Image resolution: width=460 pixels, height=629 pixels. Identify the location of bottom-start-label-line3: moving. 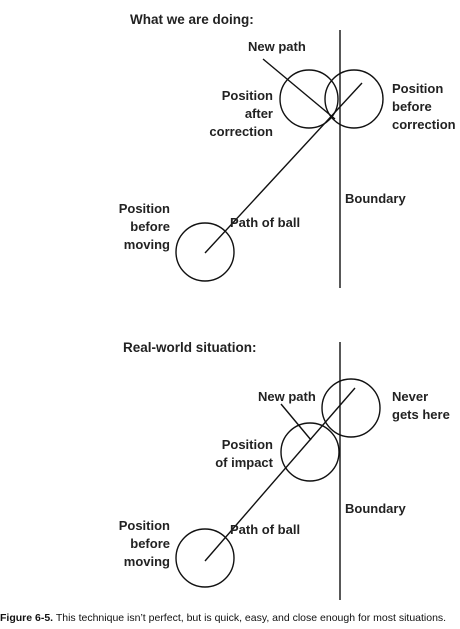
(147, 561).